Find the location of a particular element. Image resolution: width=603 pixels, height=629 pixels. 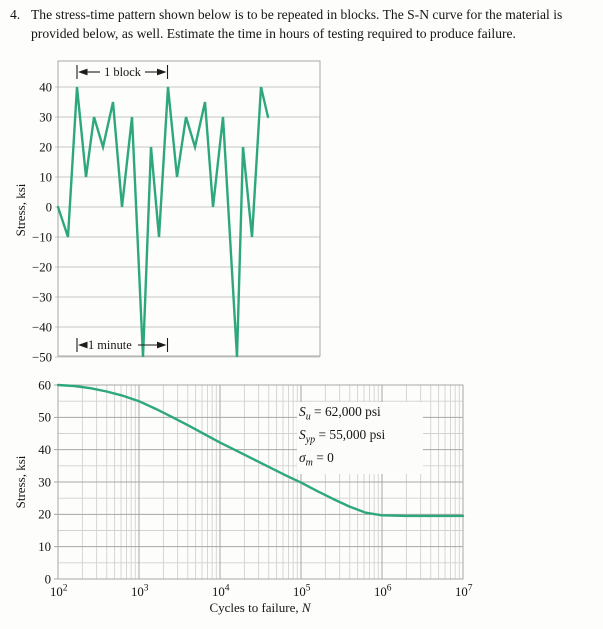

syp-subscript: yp is located at coordinates (310, 440).